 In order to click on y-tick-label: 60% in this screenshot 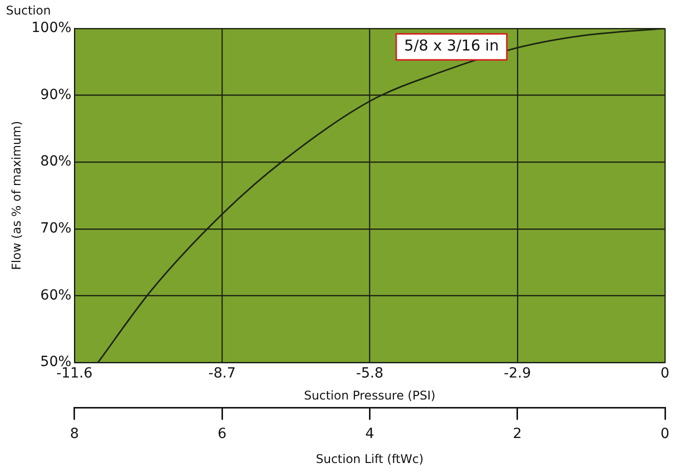, I will do `click(56, 295)`.